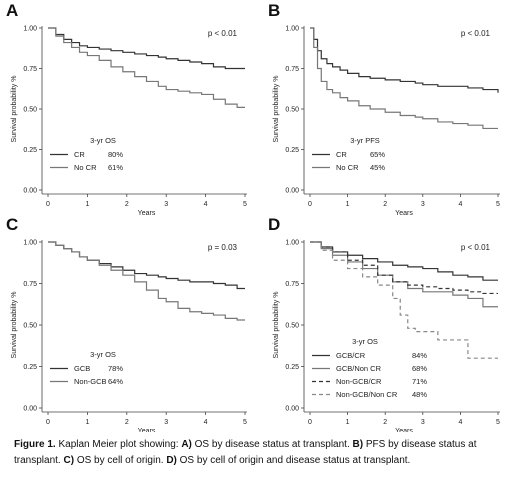  I want to click on caption-a-label: A), so click(186, 444).